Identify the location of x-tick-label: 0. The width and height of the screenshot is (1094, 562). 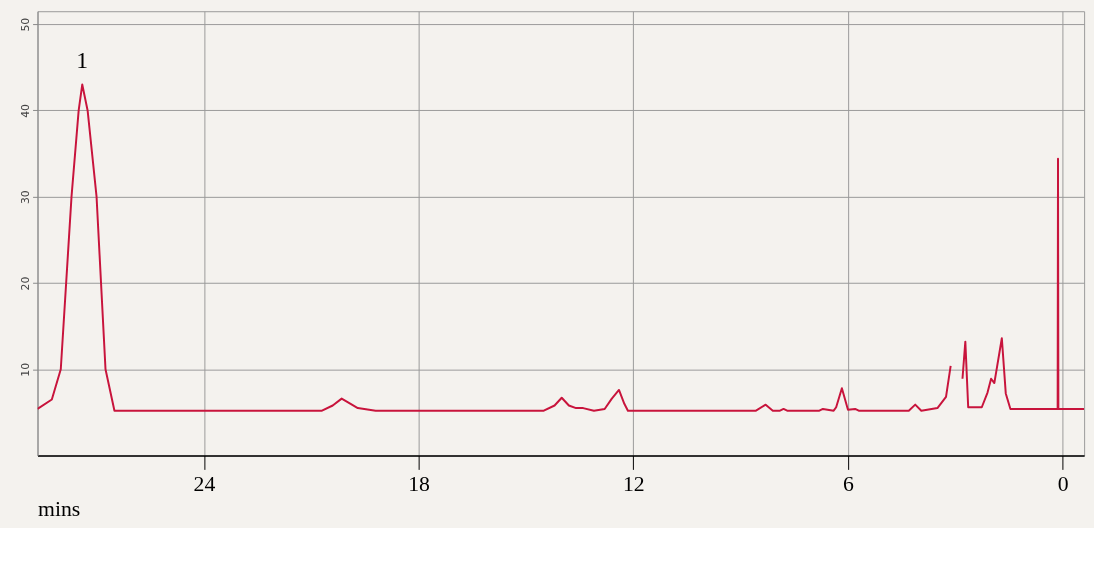
(1063, 483).